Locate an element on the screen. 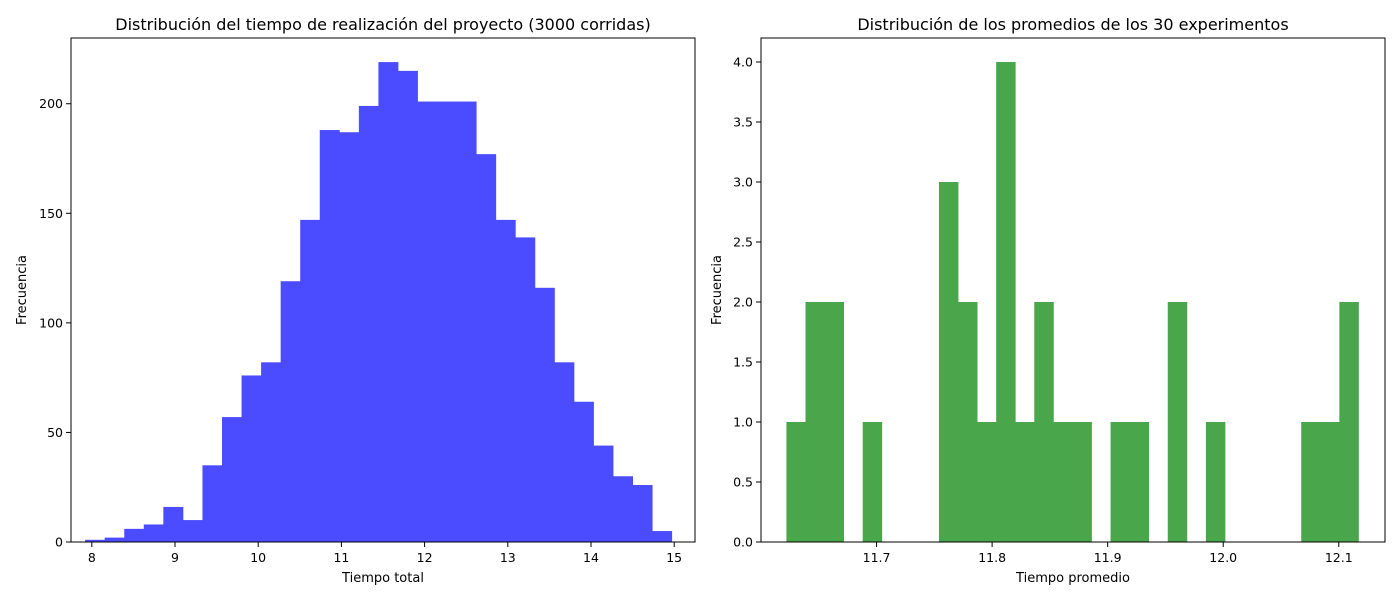  y-tick-label: 4.0 is located at coordinates (743, 62).